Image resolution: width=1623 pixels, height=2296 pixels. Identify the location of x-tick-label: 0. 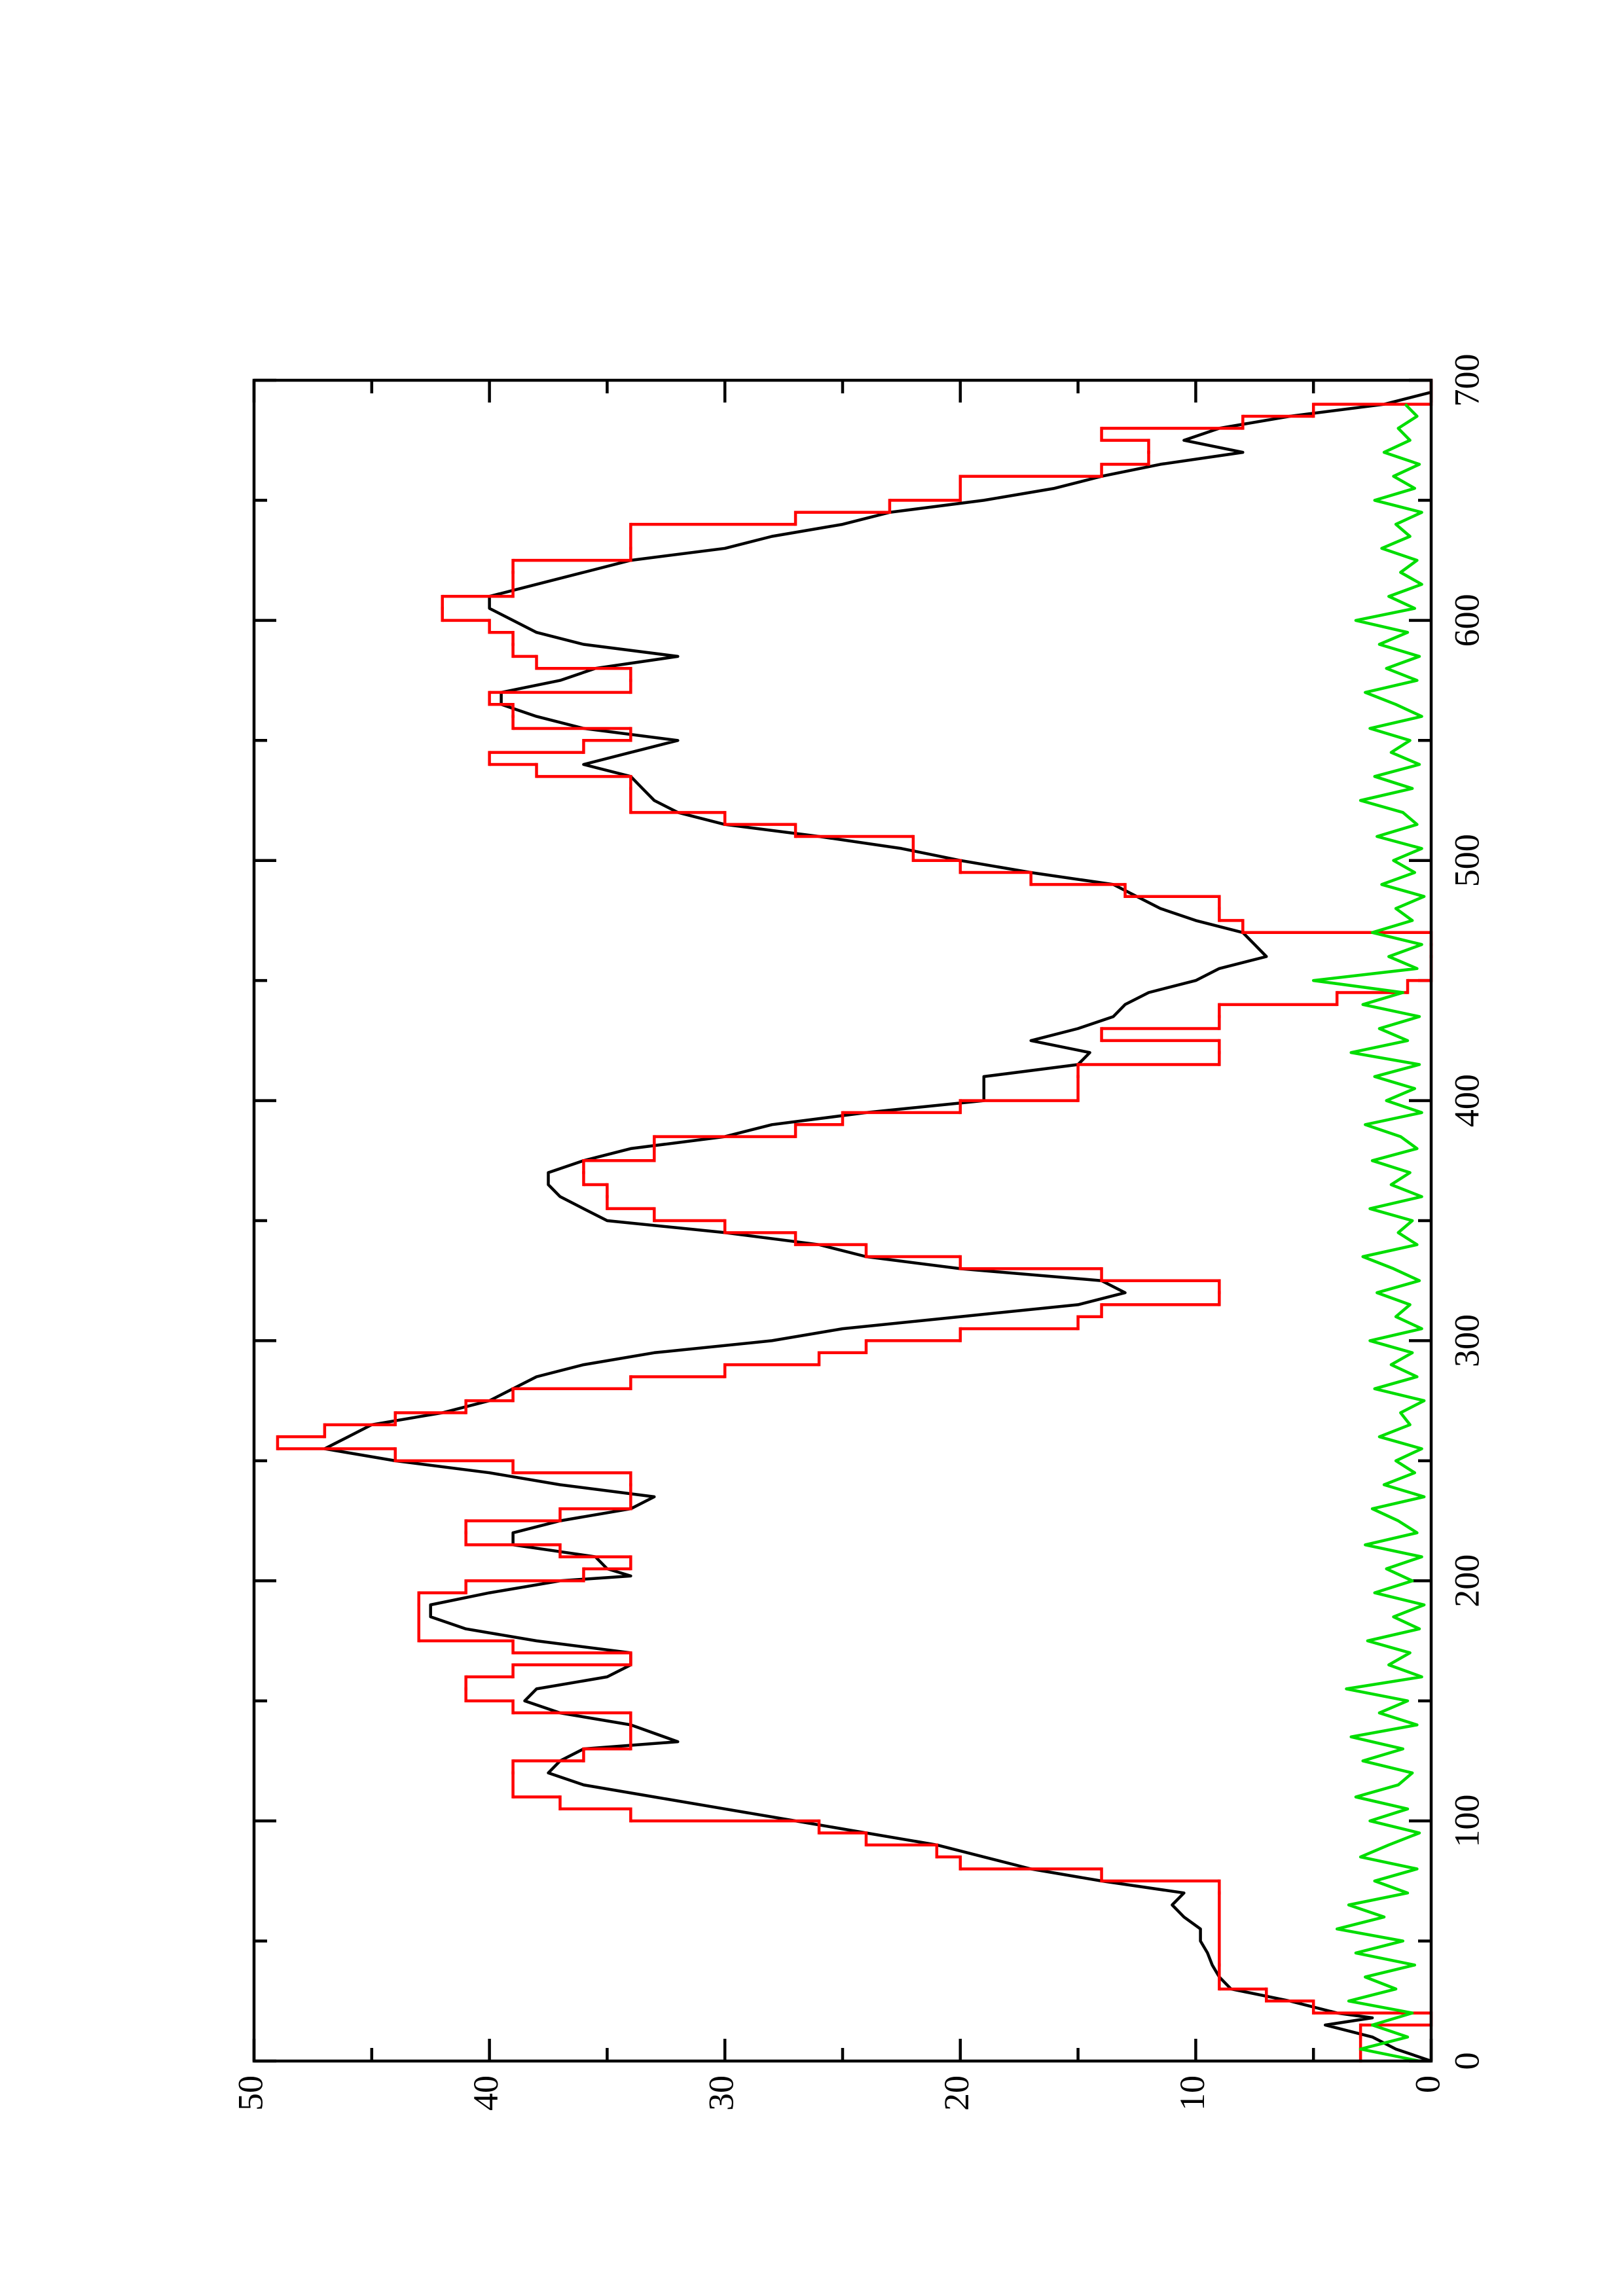
(1466, 2061).